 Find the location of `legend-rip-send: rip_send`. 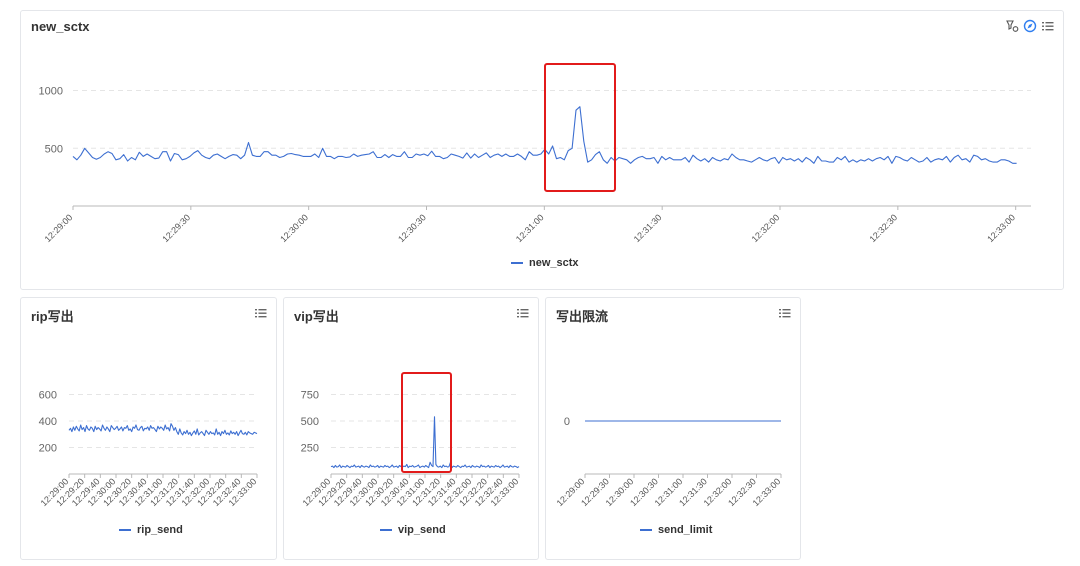

legend-rip-send: rip_send is located at coordinates (151, 530).